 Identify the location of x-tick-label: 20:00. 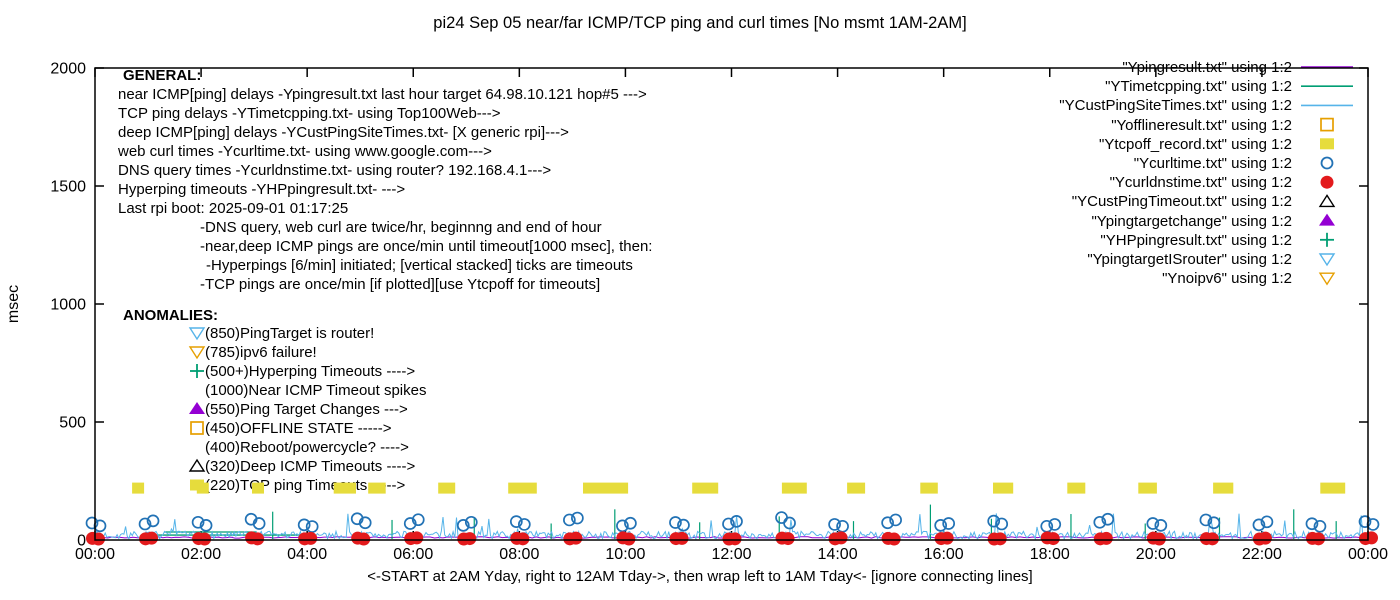
(1156, 554).